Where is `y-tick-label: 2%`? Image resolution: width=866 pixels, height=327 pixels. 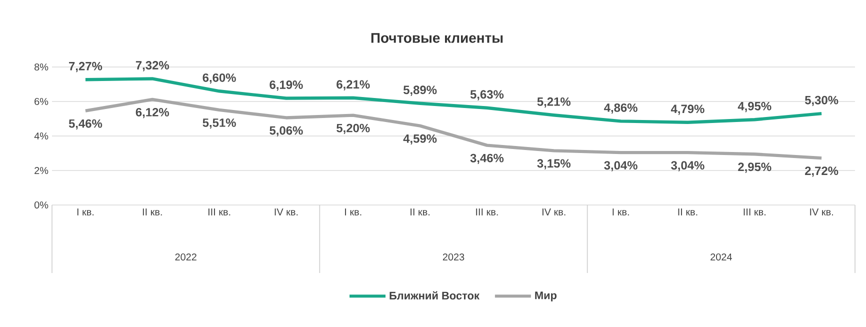
y-tick-label: 2% is located at coordinates (41, 170).